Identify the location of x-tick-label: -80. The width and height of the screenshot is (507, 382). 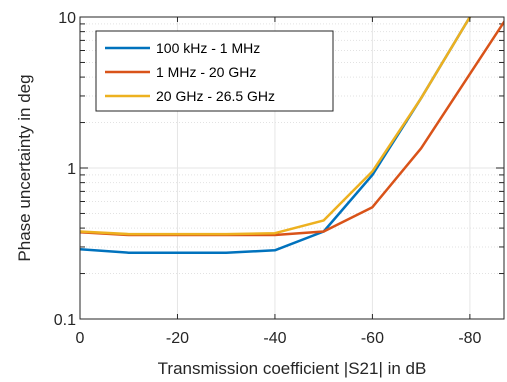
(469, 338).